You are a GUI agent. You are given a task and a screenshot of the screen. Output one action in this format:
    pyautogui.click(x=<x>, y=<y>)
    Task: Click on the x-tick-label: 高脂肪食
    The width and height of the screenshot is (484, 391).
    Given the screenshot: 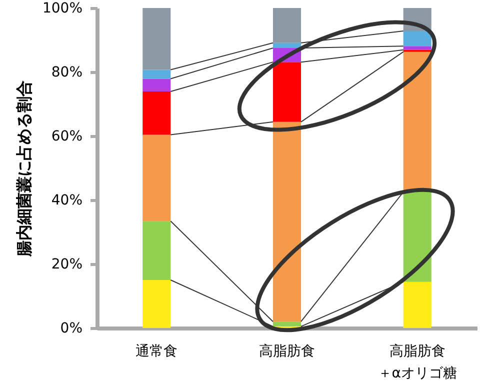 What is the action you would take?
    pyautogui.click(x=287, y=352)
    